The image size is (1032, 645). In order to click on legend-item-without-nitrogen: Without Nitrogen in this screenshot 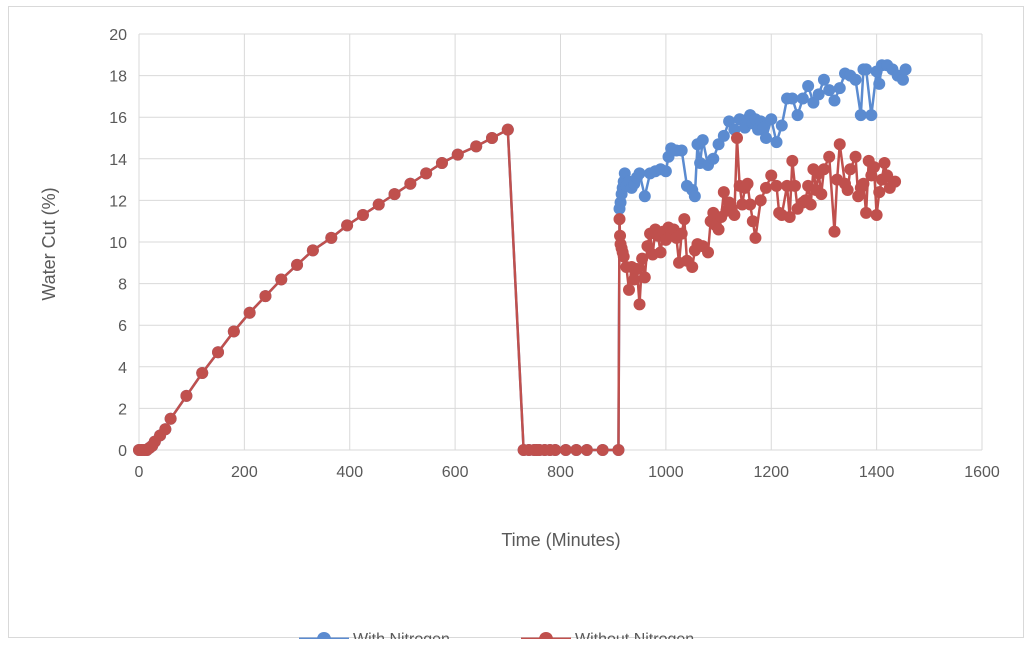, I will do `click(607, 635)`.